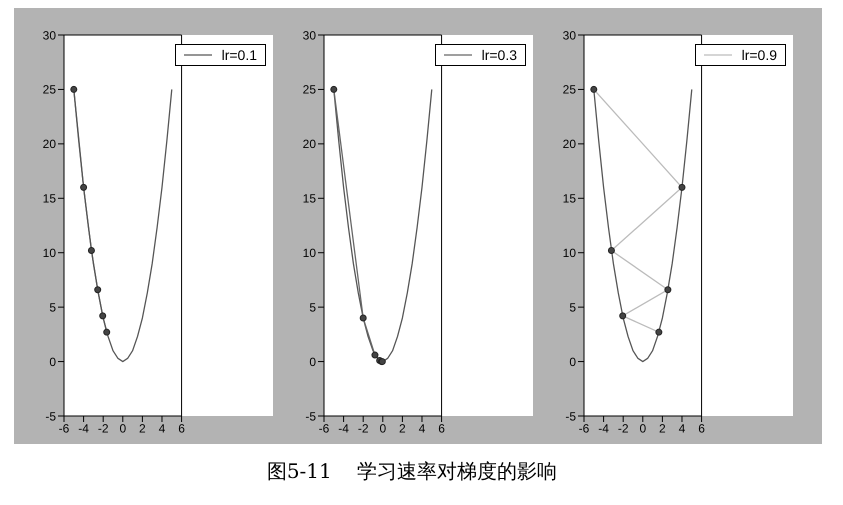 The image size is (843, 505). Describe the element at coordinates (499, 55) in the screenshot. I see `legend-label: lr=0.3` at that location.